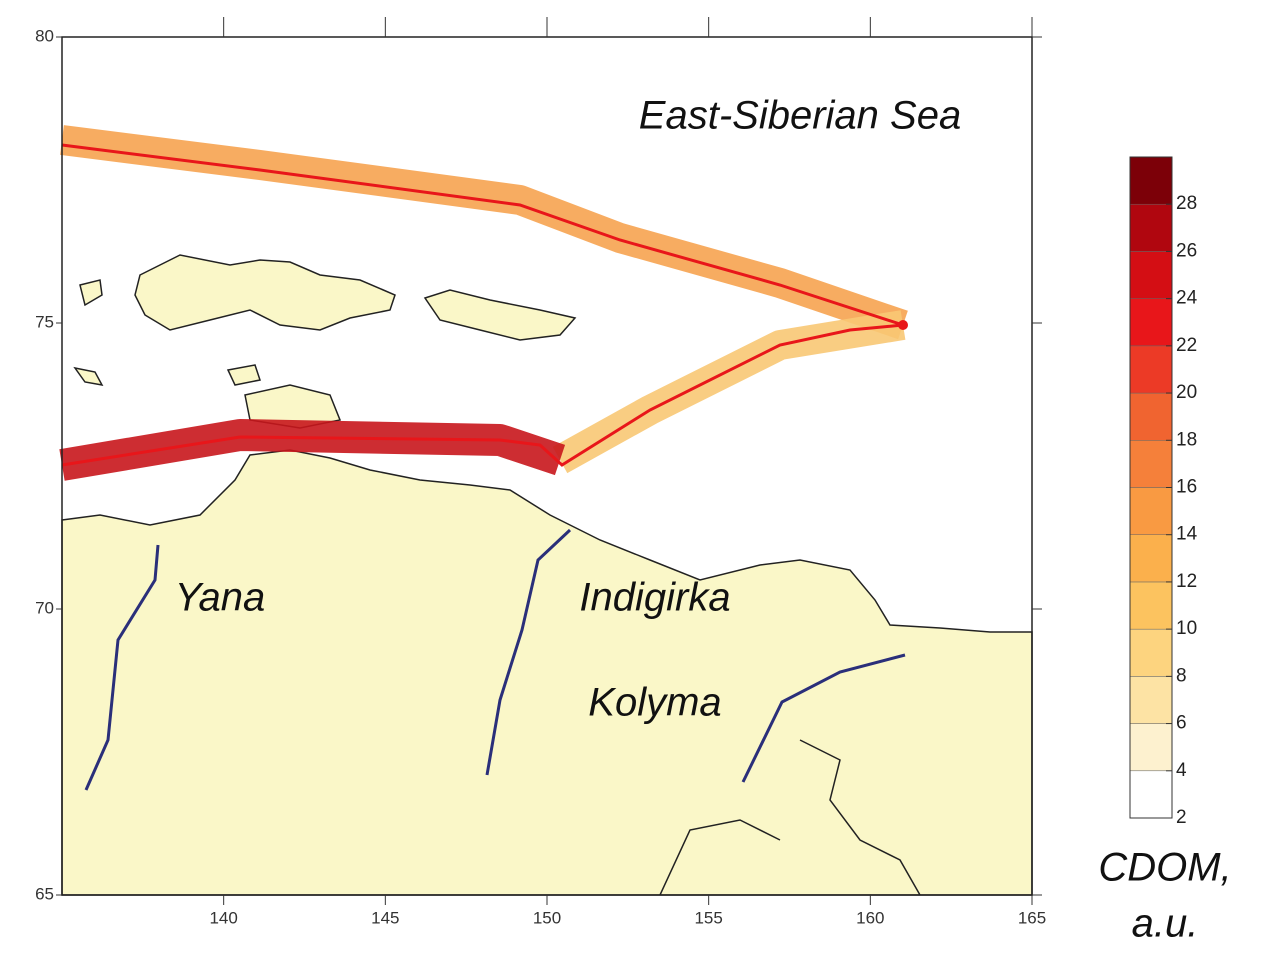 The width and height of the screenshot is (1268, 973). What do you see at coordinates (484, 232) in the screenshot?
I see `track-band` at bounding box center [484, 232].